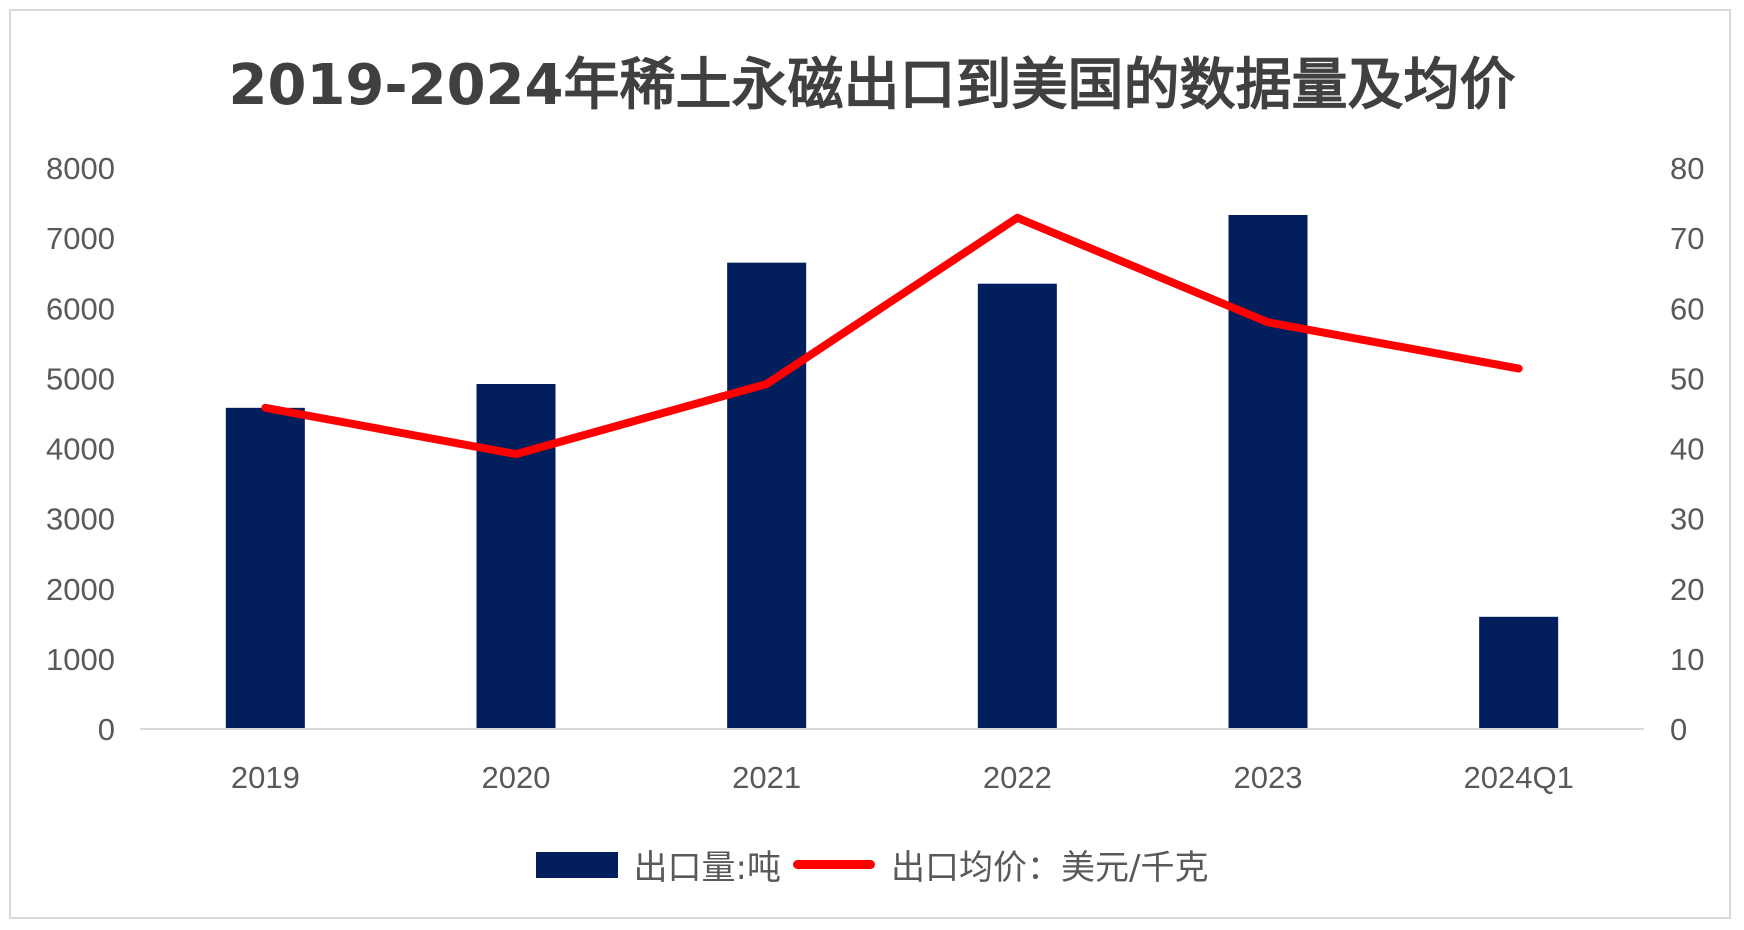 The image size is (1744, 930). I want to click on y-left-tick-label: 0, so click(106, 729).